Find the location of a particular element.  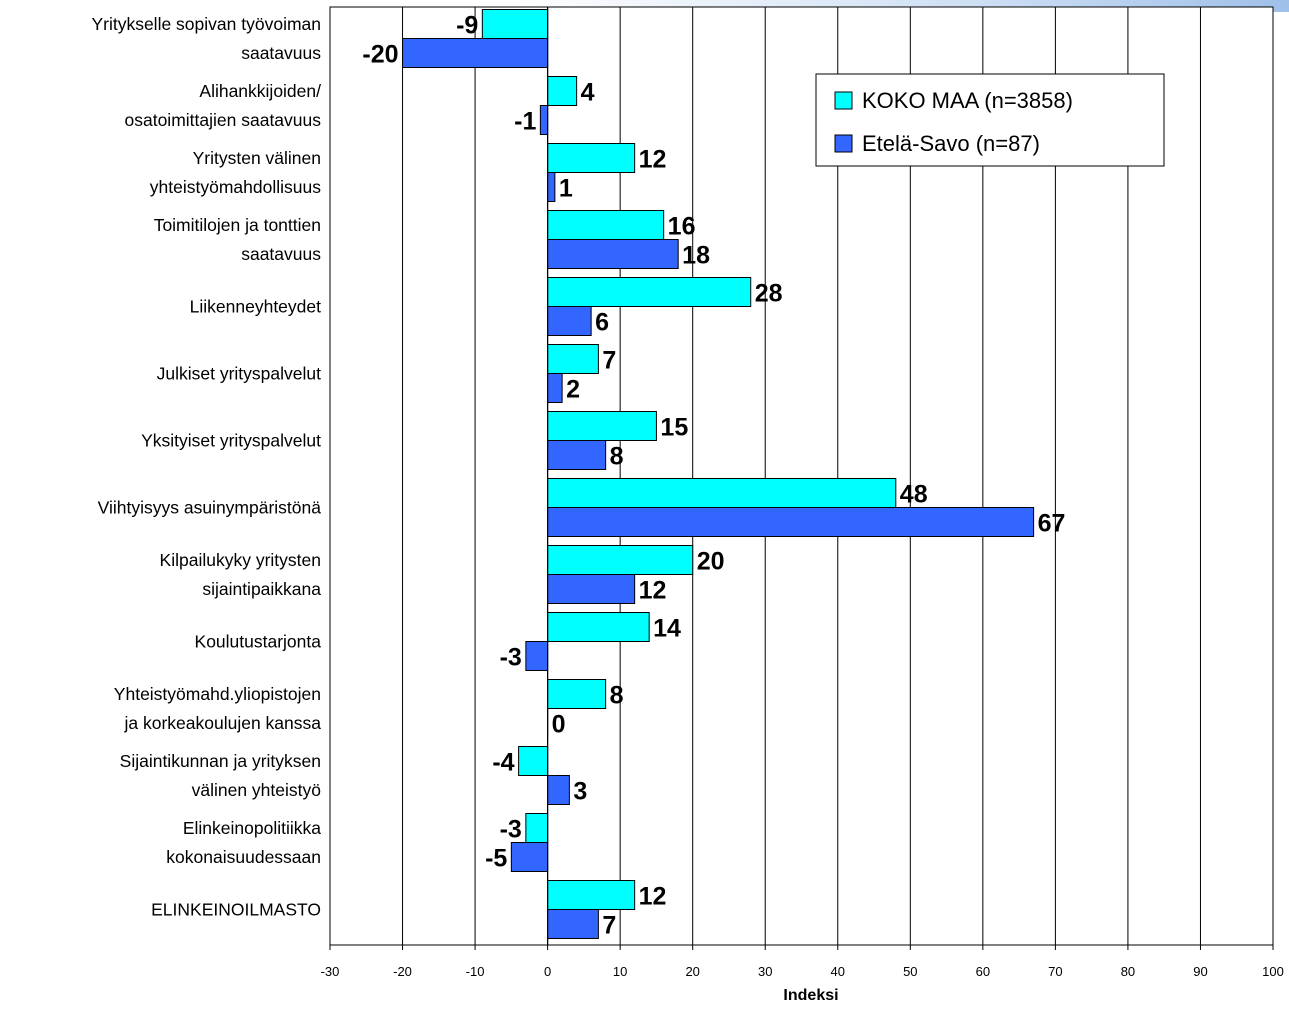

category-label: Kilpailukyky yritysten is located at coordinates (240, 560).